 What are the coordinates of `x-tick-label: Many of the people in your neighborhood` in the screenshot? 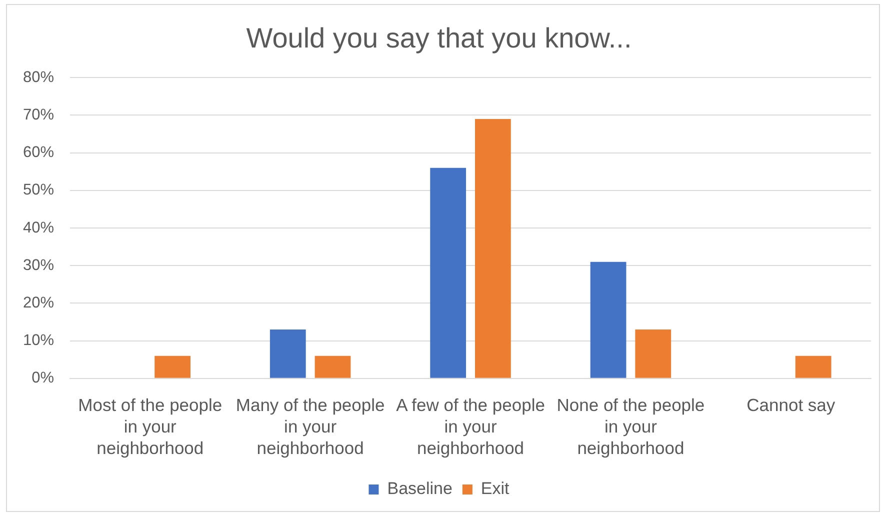 It's located at (310, 426).